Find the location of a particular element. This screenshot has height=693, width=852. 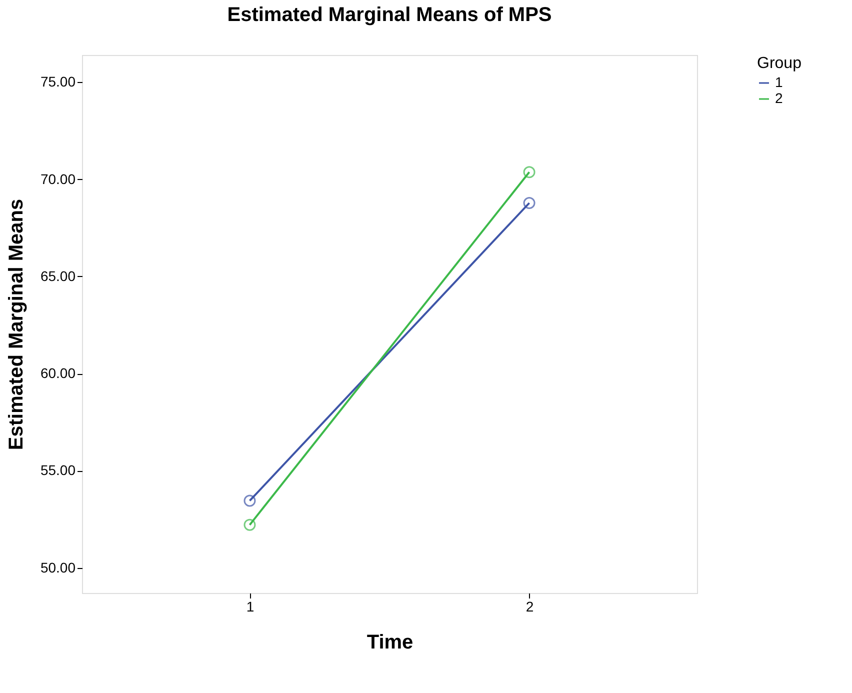

legend-label: 2 is located at coordinates (779, 98).